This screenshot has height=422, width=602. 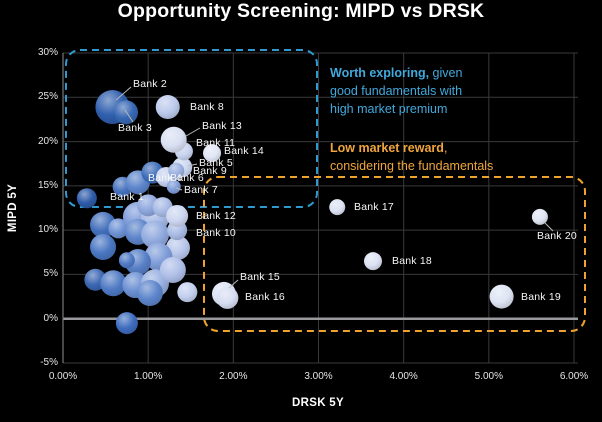 What do you see at coordinates (187, 177) in the screenshot?
I see `bank-label: Bank 6` at bounding box center [187, 177].